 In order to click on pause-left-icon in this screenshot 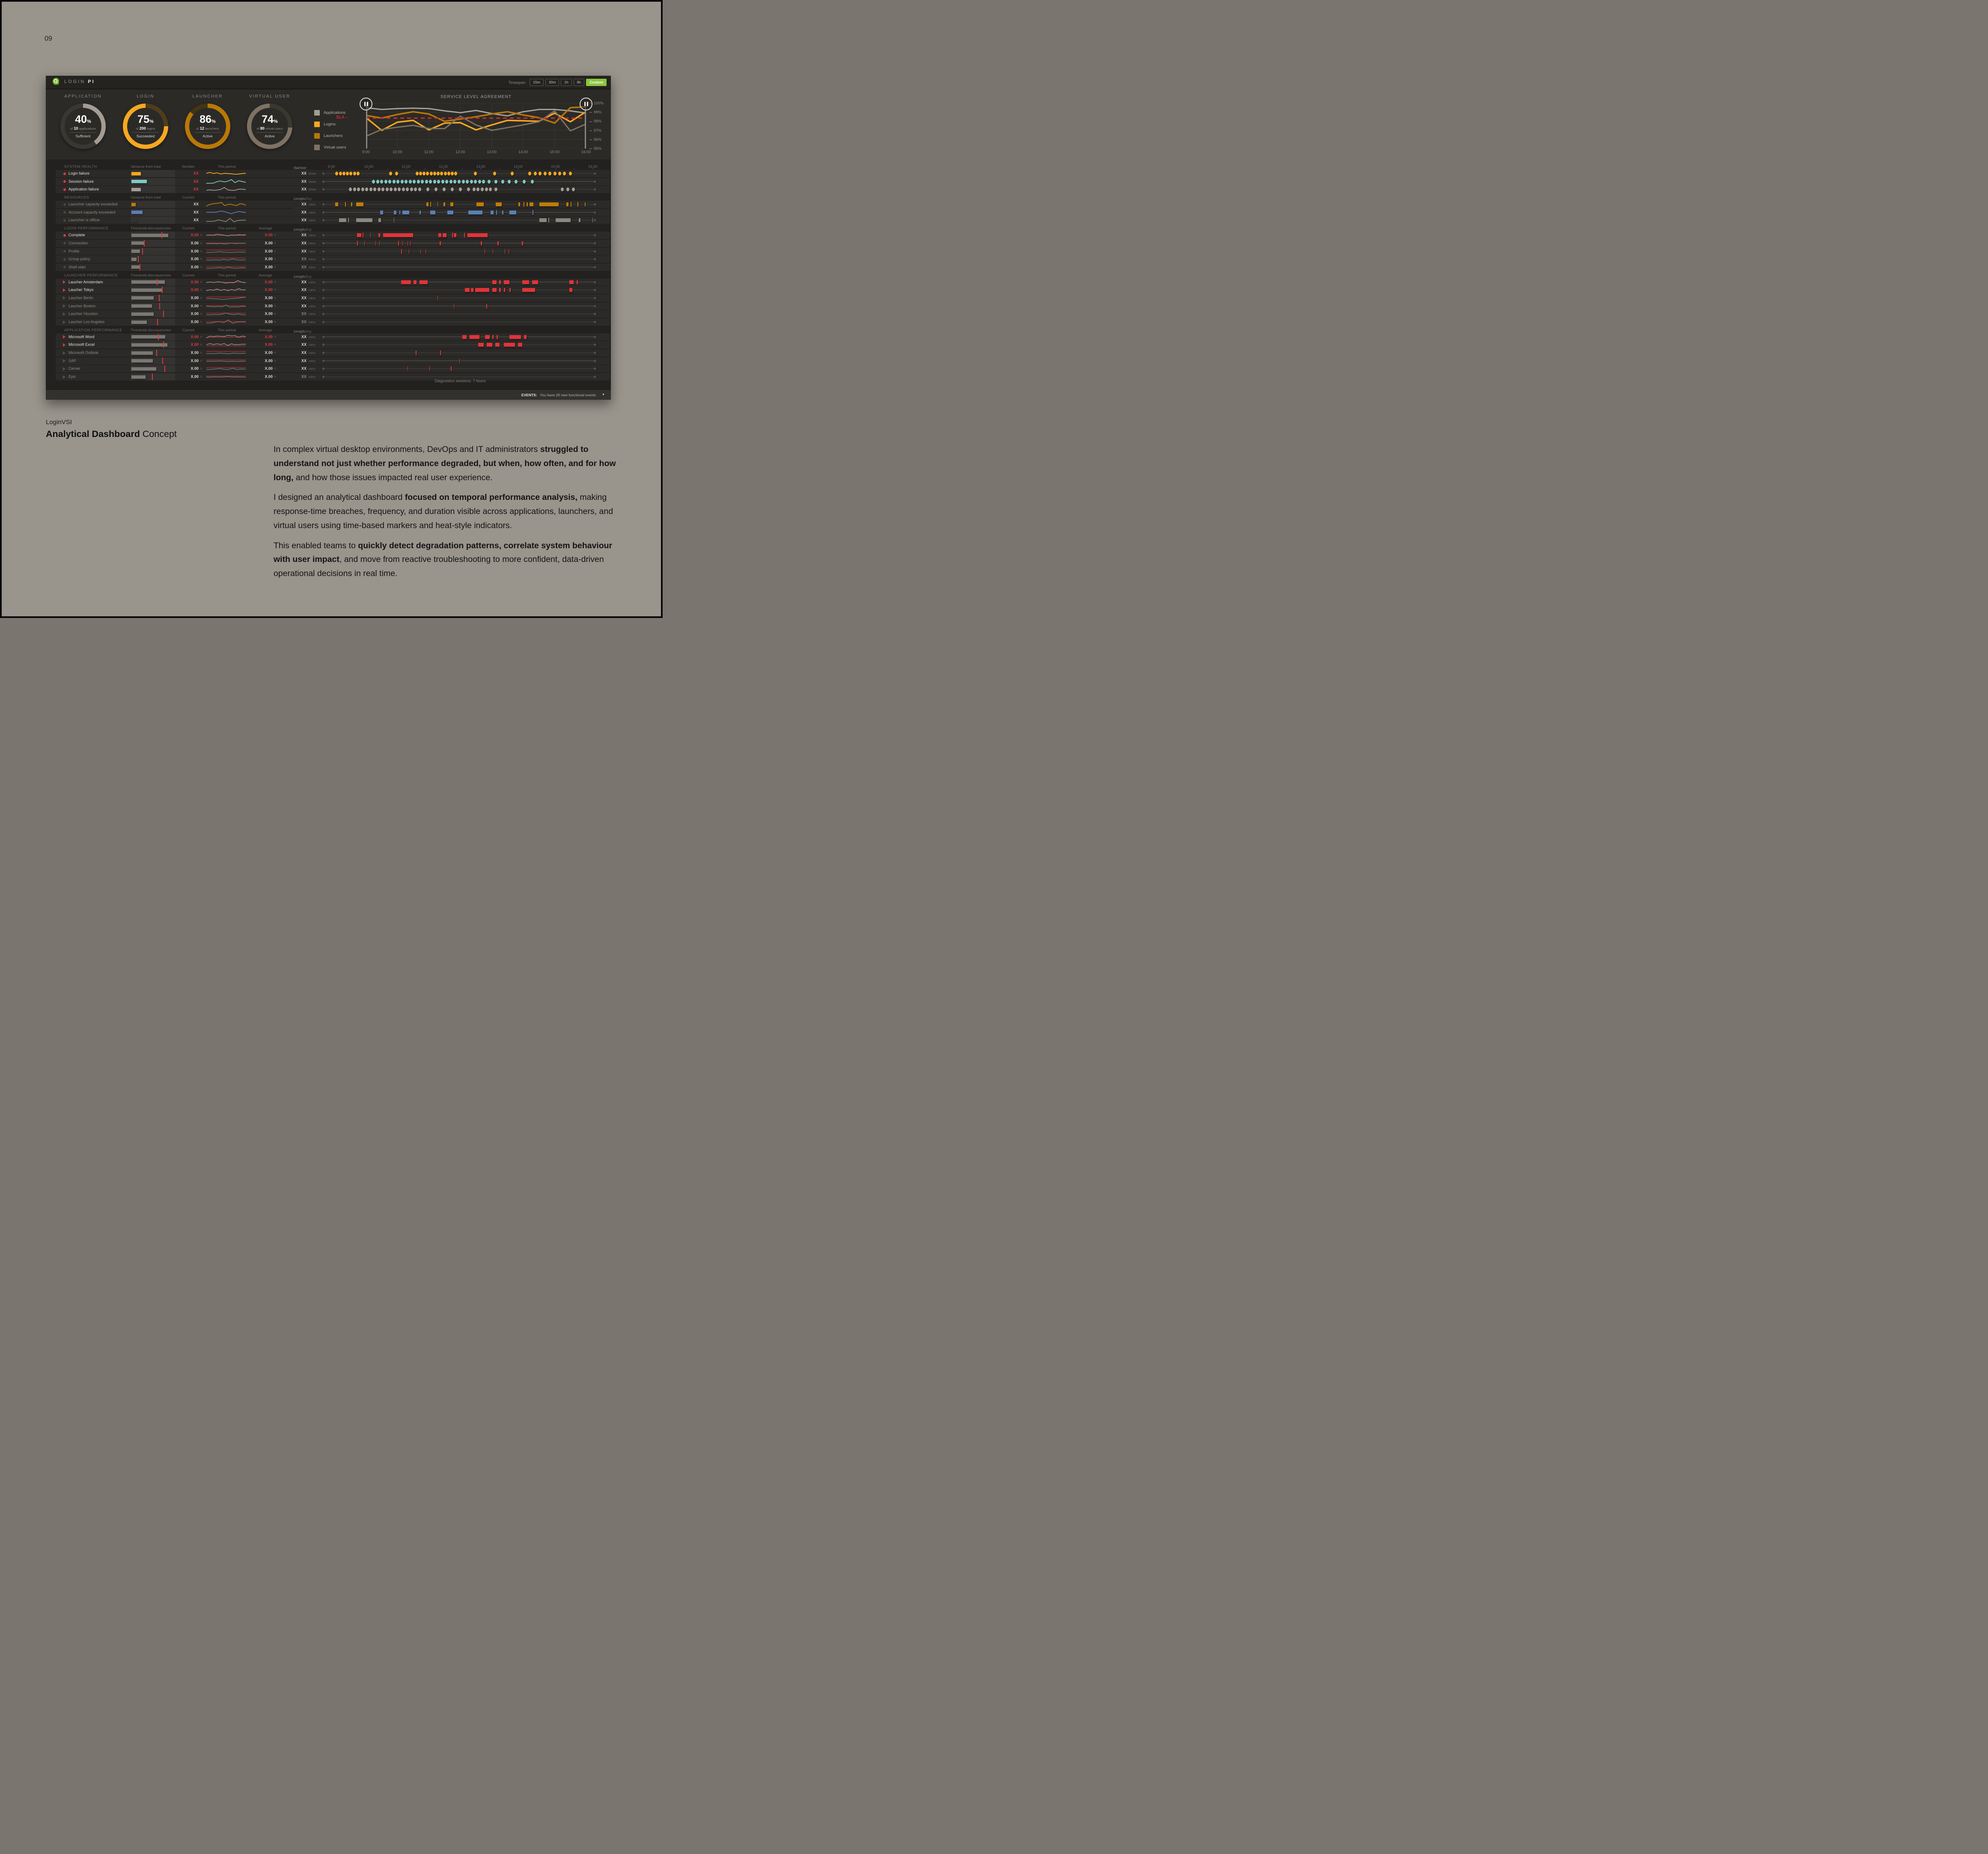, I will do `click(366, 104)`.